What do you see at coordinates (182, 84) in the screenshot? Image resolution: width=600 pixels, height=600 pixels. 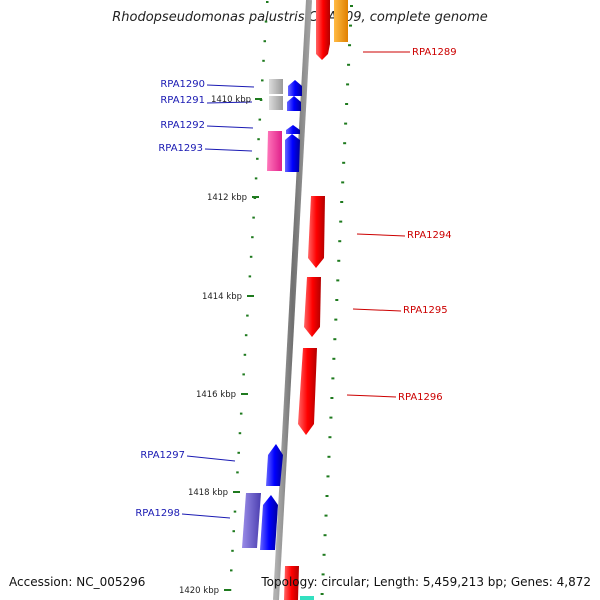 I see `label-rpa1290: RPA1290` at bounding box center [182, 84].